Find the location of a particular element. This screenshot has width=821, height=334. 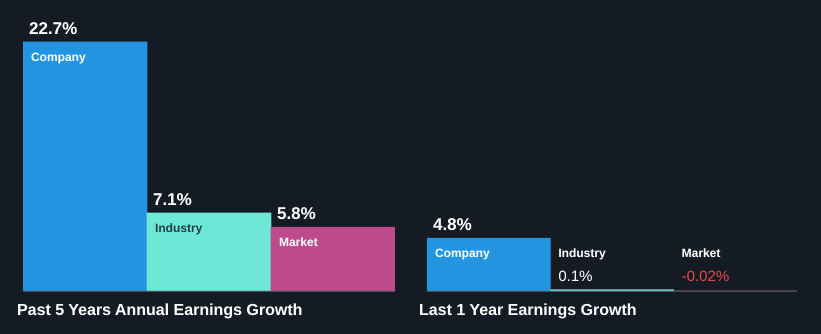

text: Past 5 Years Annual Earnings Growth is located at coordinates (159, 311).